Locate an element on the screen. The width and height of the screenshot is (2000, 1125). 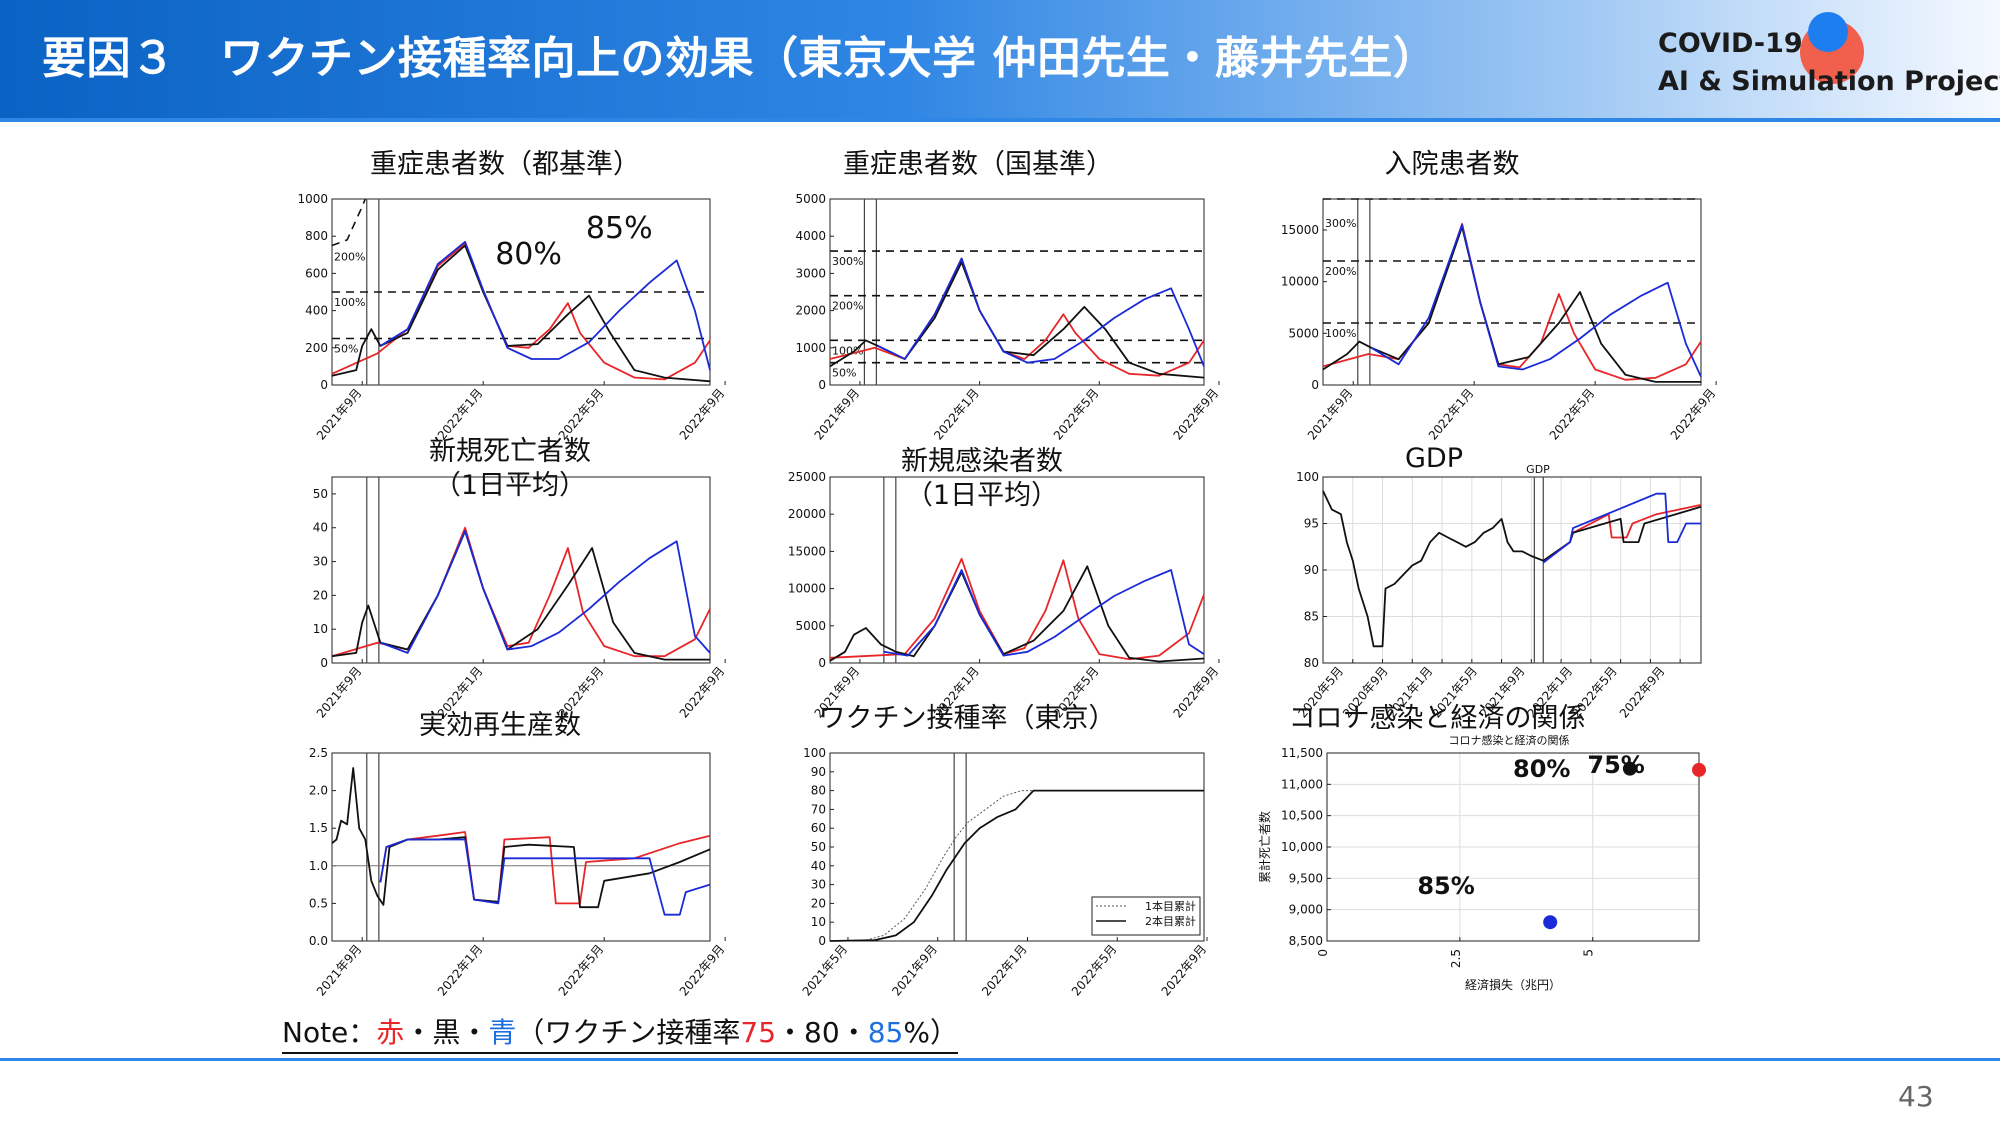
x-tick-label: 2.5 is located at coordinates (1456, 958).